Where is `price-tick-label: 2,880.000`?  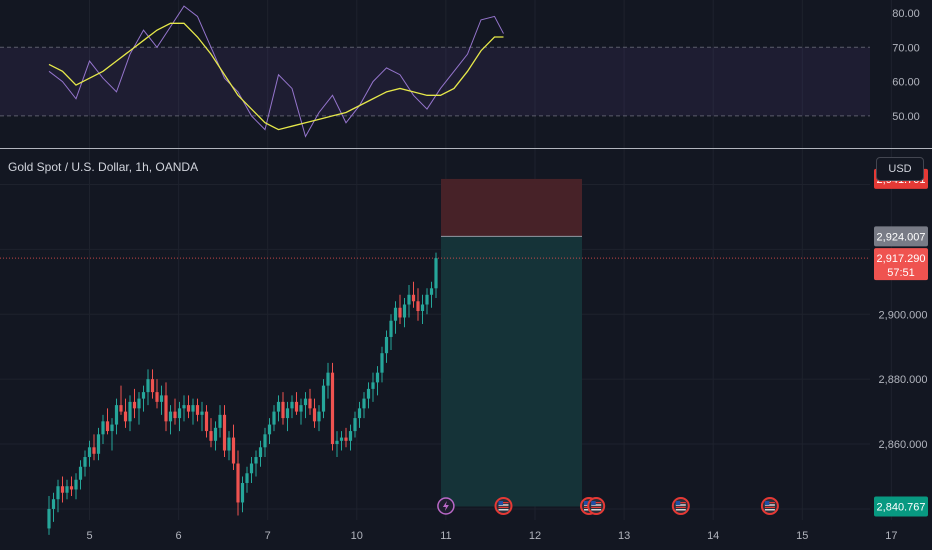
price-tick-label: 2,880.000 is located at coordinates (903, 380).